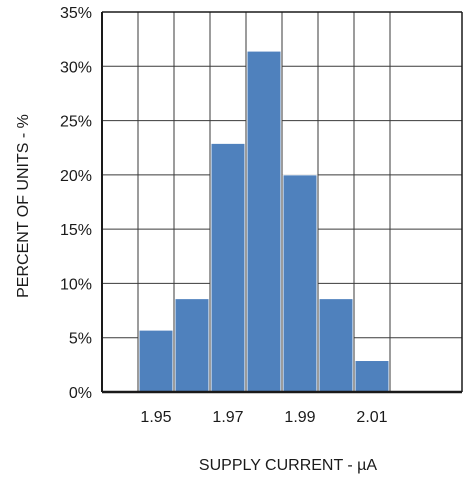  What do you see at coordinates (288, 465) in the screenshot?
I see `x-axis-label: SUPPLY CURRENT - µA` at bounding box center [288, 465].